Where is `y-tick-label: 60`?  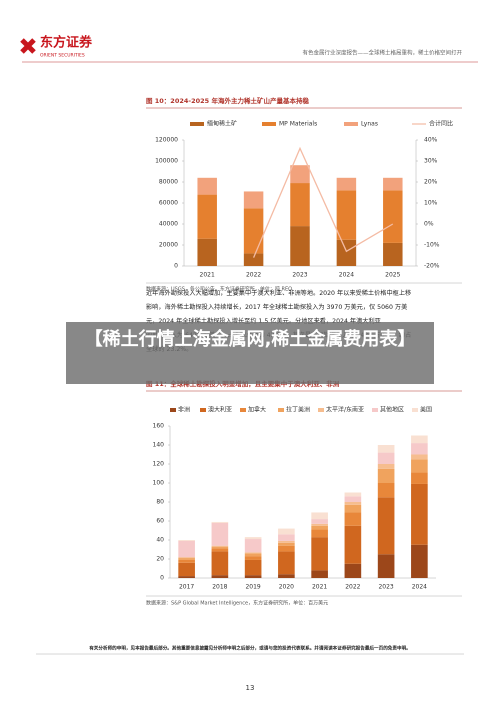 y-tick-label: 60 is located at coordinates (160, 521).